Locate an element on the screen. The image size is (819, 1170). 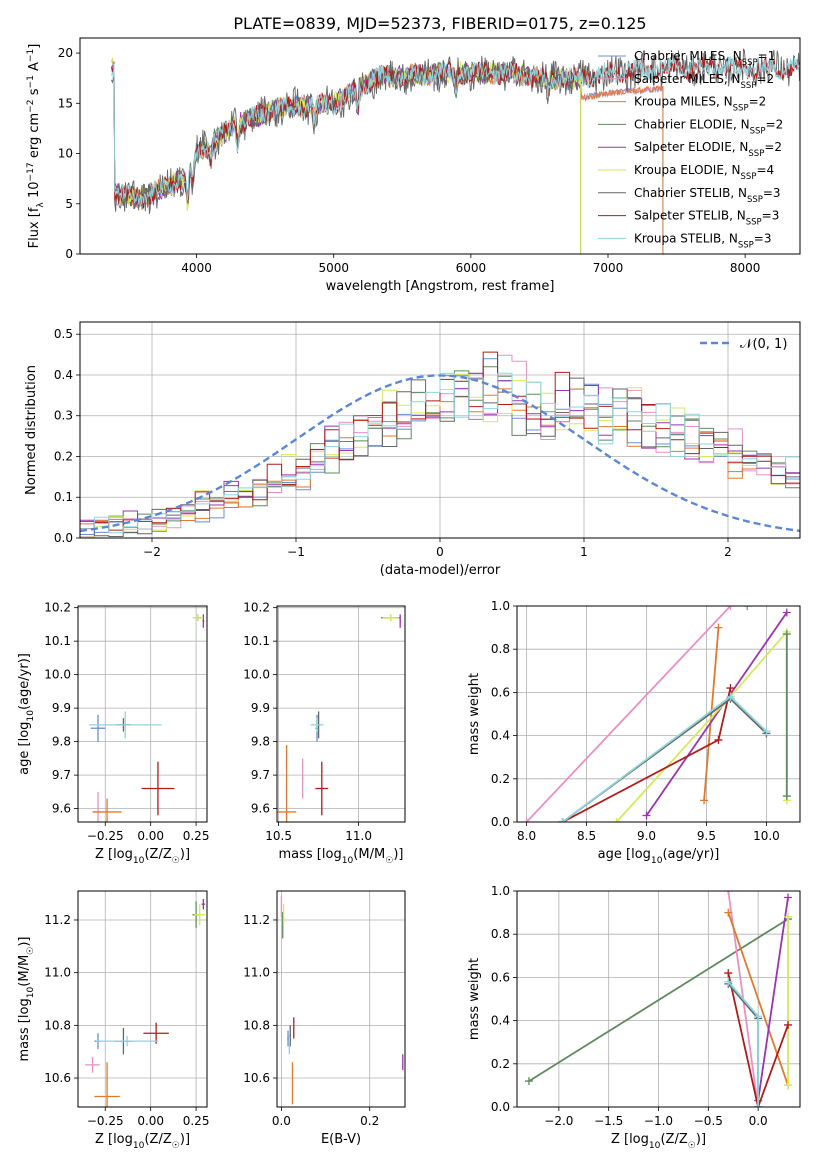
legend-label-salpeter_elodie: Salpeter ELODIE, NSSP=2 is located at coordinates (708, 149).